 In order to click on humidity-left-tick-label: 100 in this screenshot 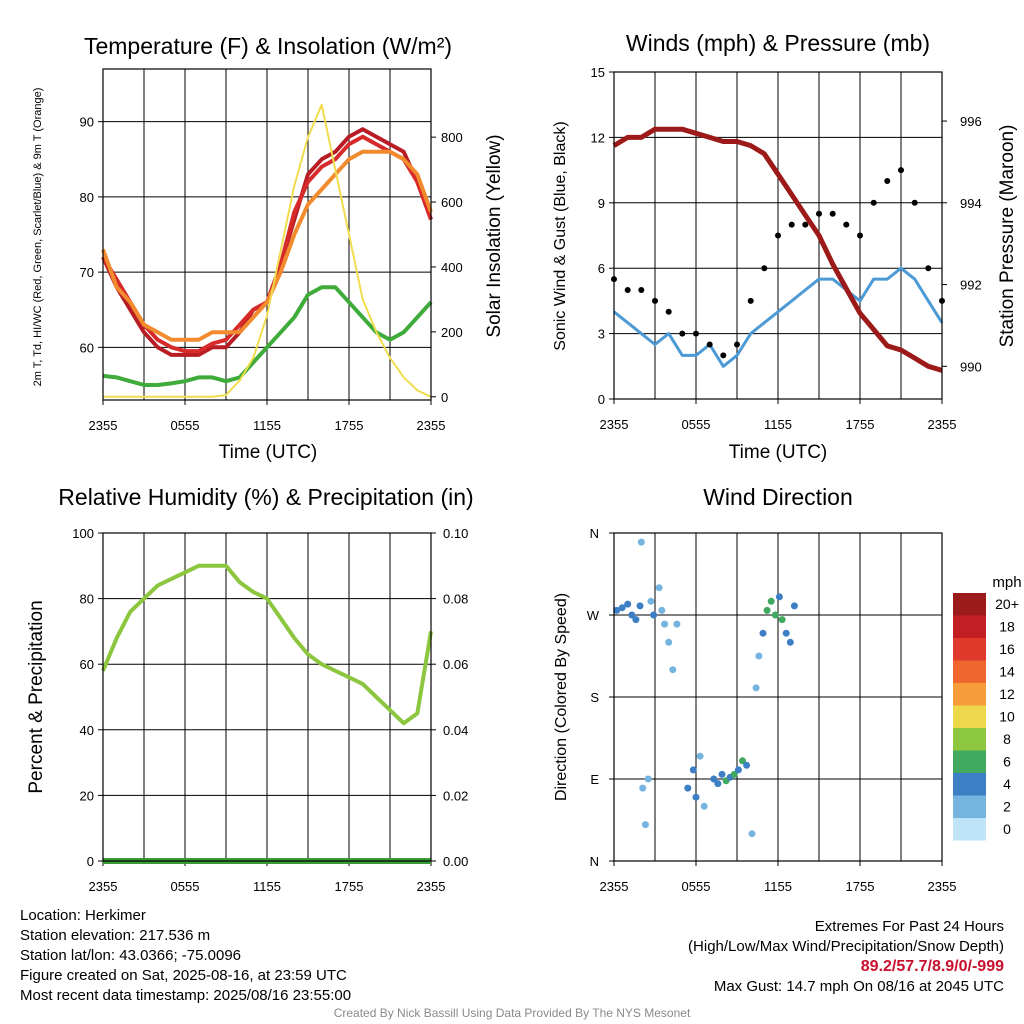, I will do `click(83, 533)`.